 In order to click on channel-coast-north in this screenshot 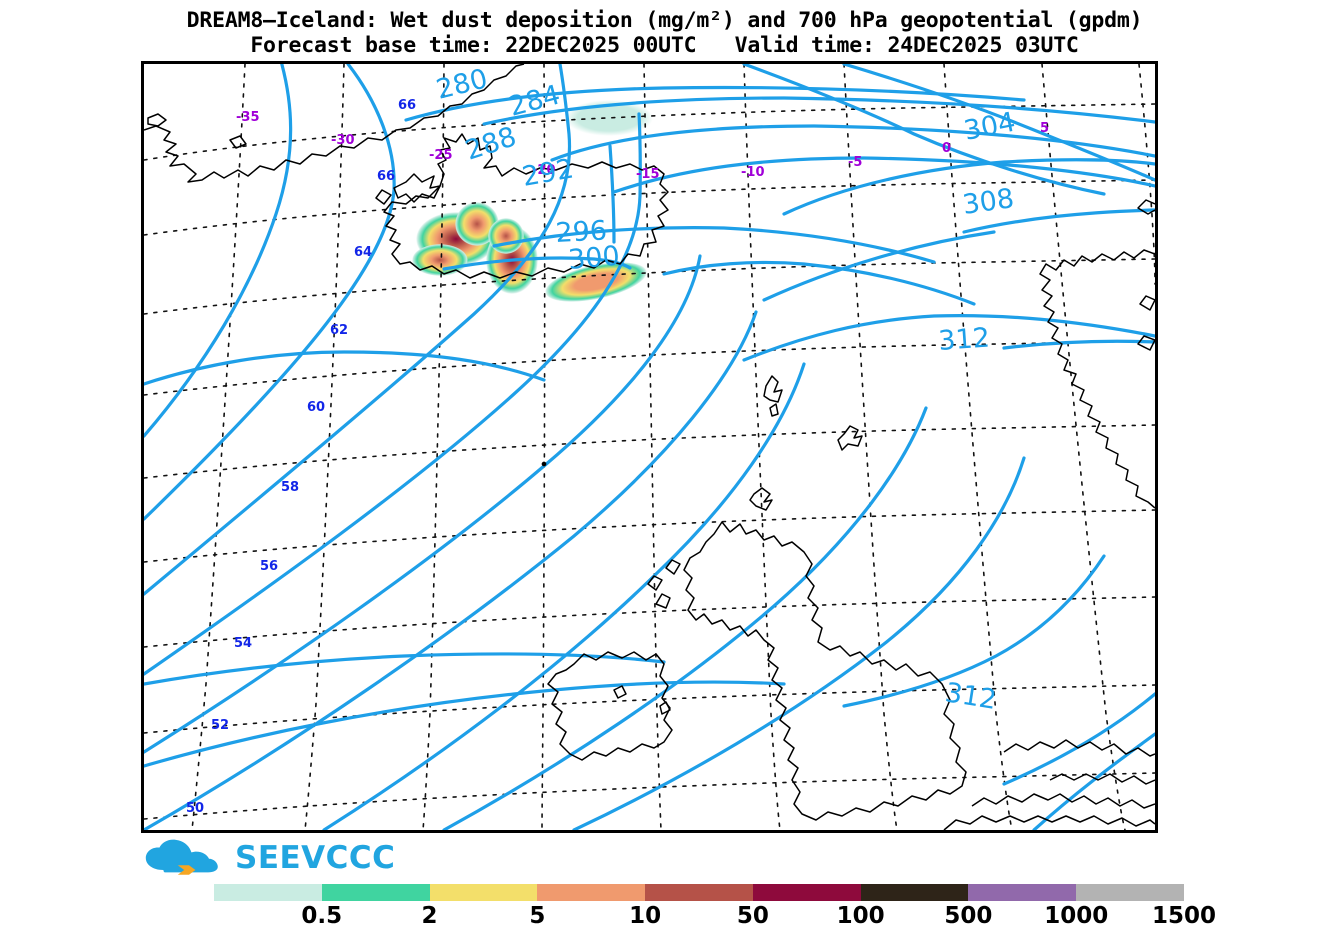, I will do `click(1063, 801)`.